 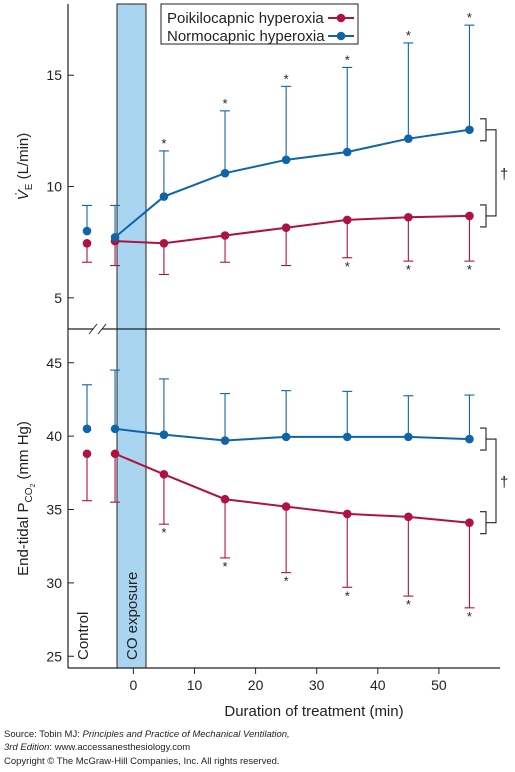 I want to click on y-tick-label: 15, so click(x=54, y=75).